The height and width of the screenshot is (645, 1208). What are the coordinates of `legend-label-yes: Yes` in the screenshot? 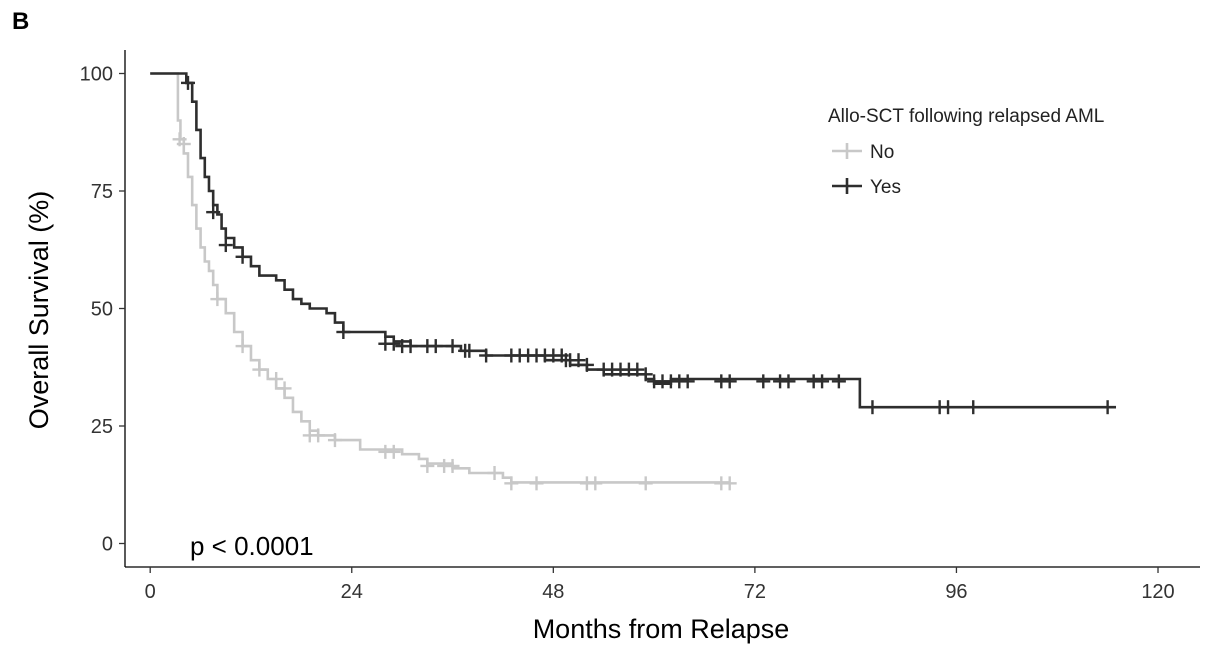 It's located at (885, 187).